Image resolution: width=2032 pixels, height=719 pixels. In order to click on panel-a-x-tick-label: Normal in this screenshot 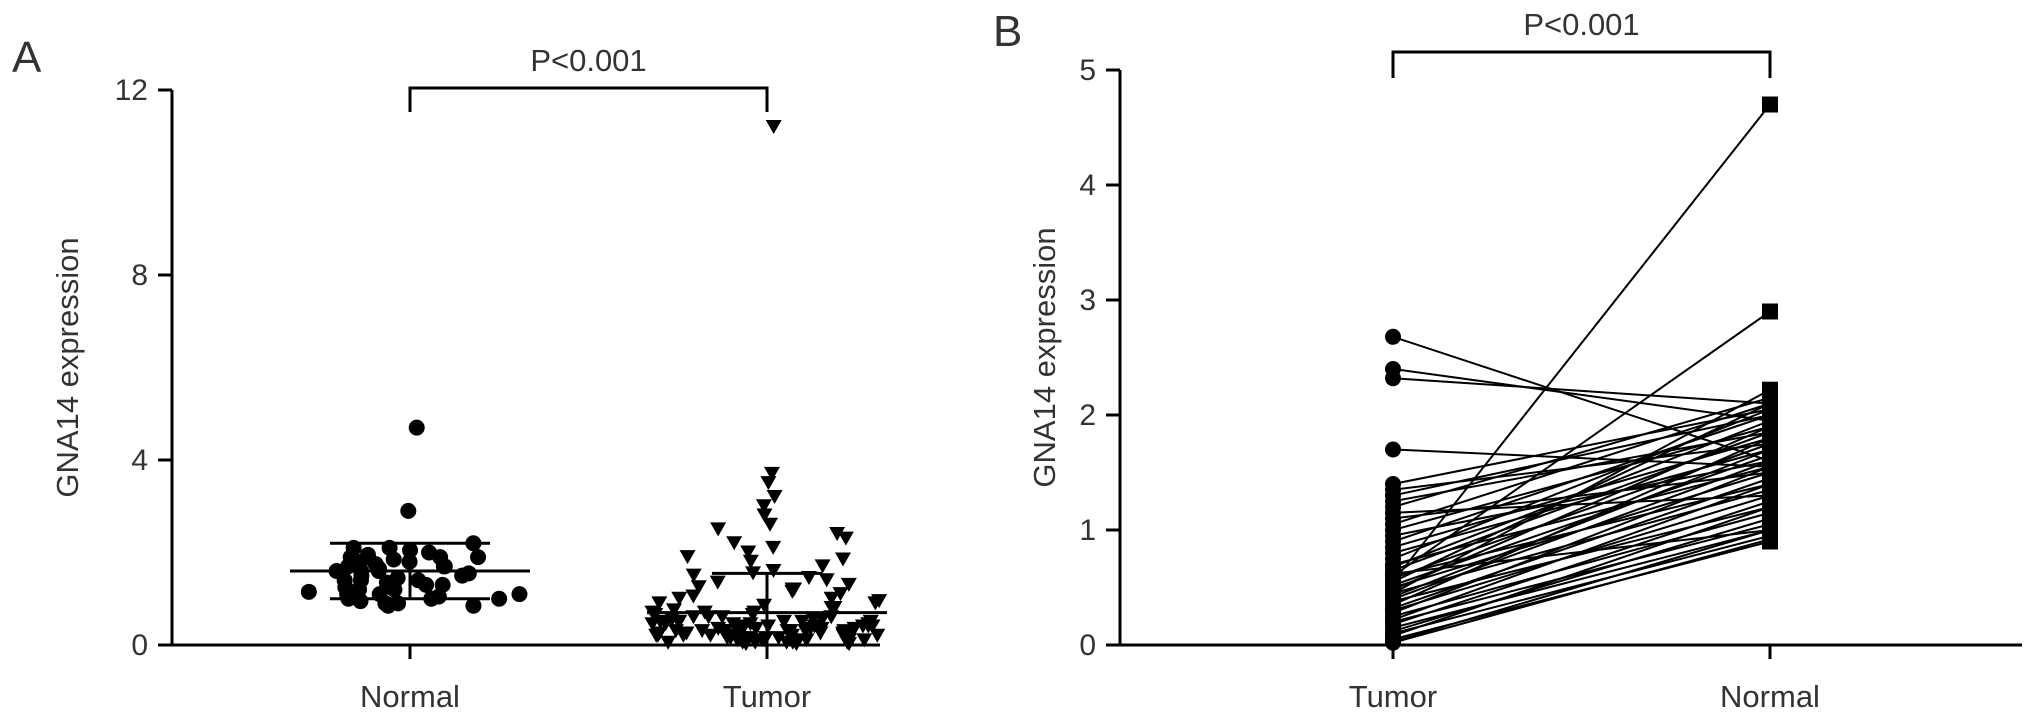, I will do `click(410, 696)`.